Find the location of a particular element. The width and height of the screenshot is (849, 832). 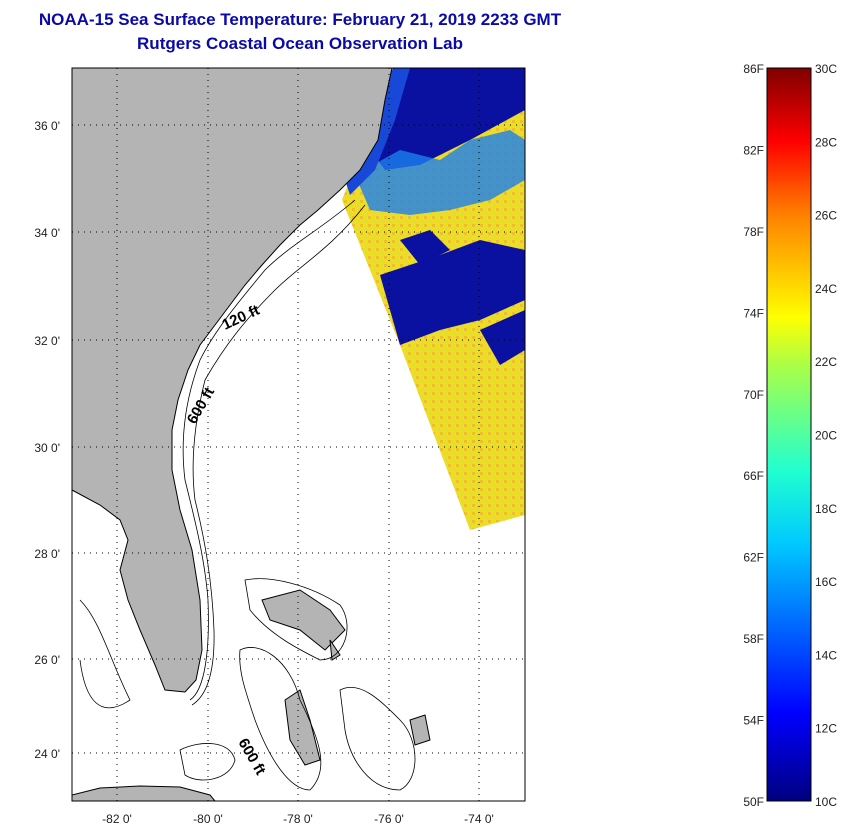

cold-water-patches is located at coordinates (447, 216).